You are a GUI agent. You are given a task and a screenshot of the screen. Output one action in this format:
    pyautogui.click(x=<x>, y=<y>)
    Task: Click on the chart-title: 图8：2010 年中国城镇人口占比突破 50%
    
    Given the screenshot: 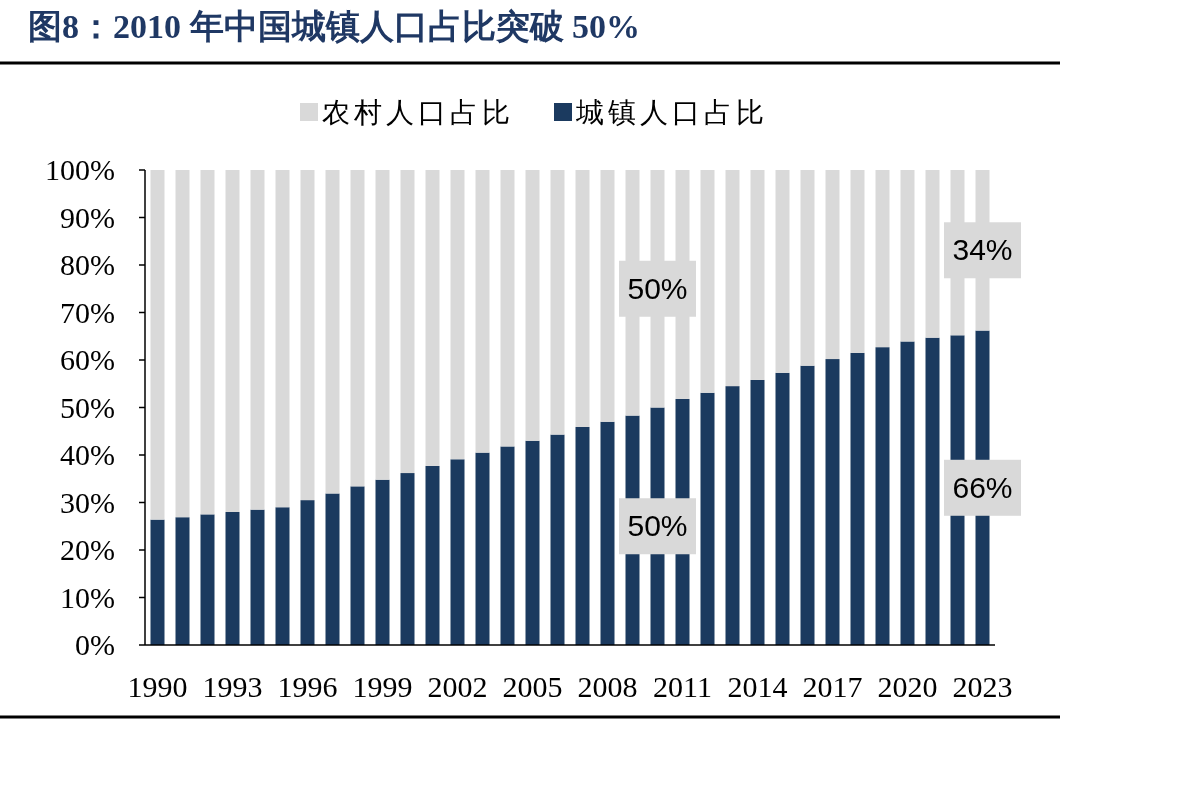 What is the action you would take?
    pyautogui.click(x=334, y=26)
    